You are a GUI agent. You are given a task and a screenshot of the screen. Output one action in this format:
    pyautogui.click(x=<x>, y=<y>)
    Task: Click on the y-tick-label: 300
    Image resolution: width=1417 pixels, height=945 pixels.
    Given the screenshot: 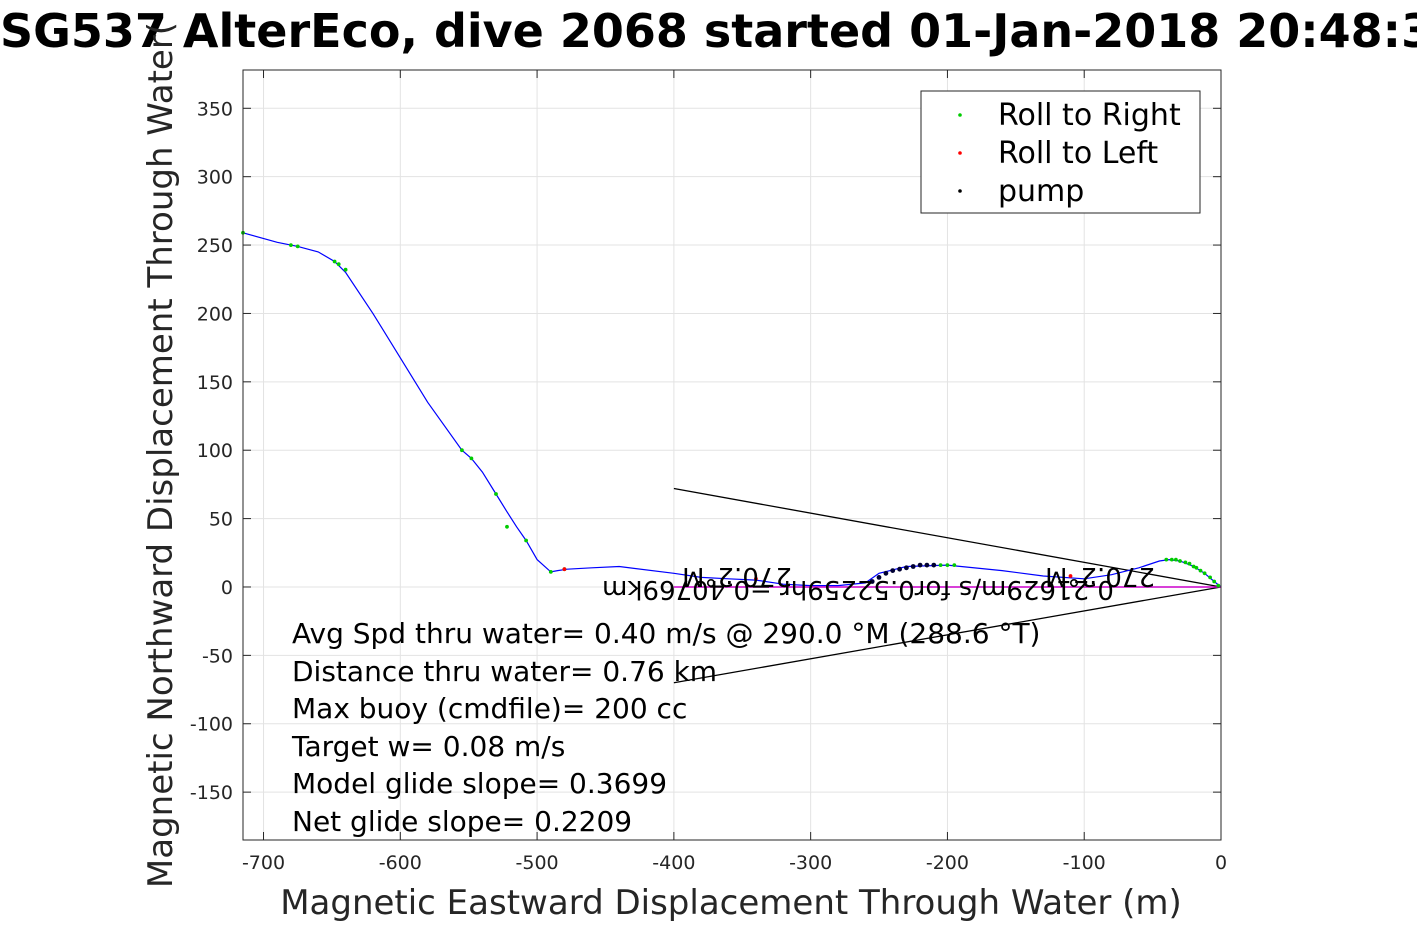 What is the action you would take?
    pyautogui.click(x=215, y=178)
    